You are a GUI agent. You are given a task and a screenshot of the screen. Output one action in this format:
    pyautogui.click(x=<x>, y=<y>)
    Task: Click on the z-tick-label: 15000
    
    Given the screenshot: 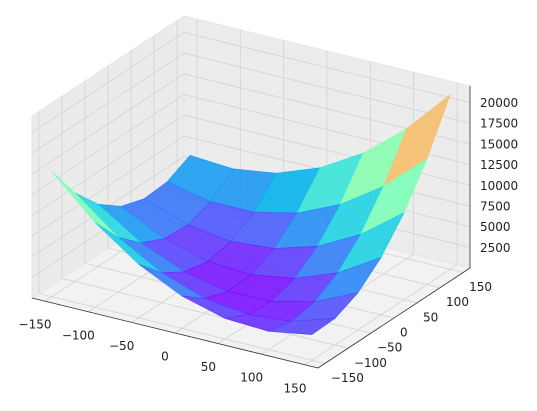 What is the action you would take?
    pyautogui.click(x=499, y=144)
    